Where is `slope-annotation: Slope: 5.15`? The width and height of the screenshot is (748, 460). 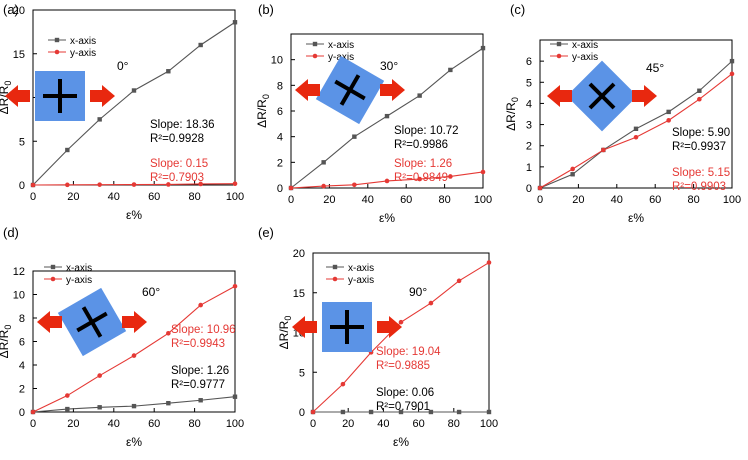
slope-annotation: Slope: 5.15 is located at coordinates (701, 173).